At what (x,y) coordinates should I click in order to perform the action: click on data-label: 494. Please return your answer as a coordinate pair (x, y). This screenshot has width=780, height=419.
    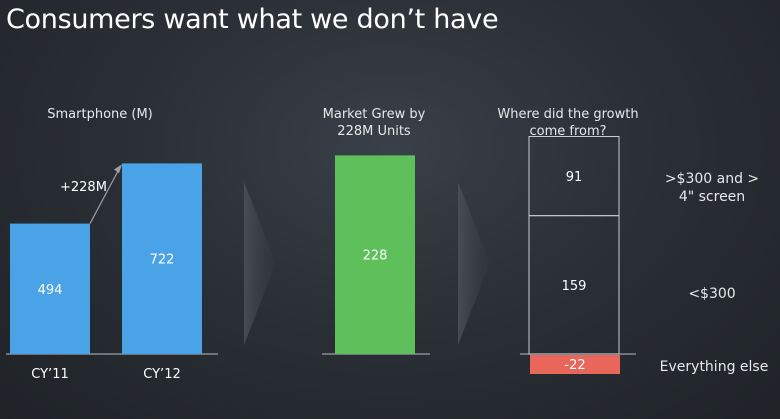
    Looking at the image, I should click on (50, 290).